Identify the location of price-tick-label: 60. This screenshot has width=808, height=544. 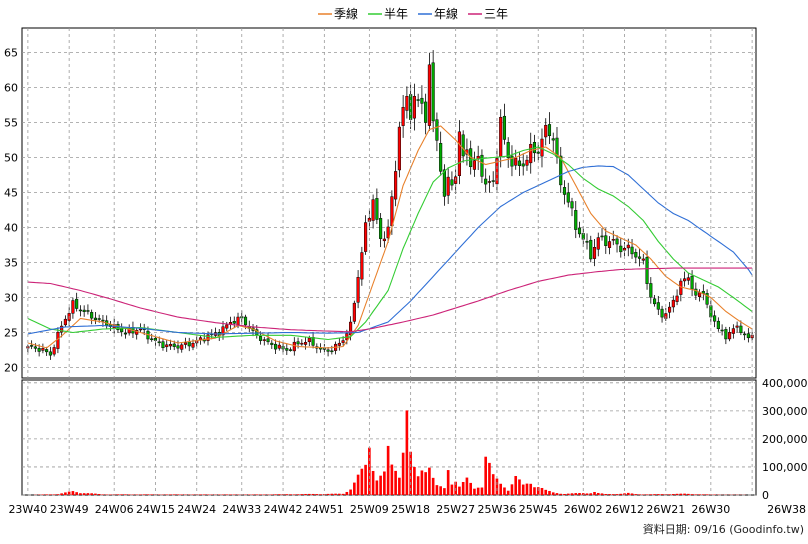
(11, 88).